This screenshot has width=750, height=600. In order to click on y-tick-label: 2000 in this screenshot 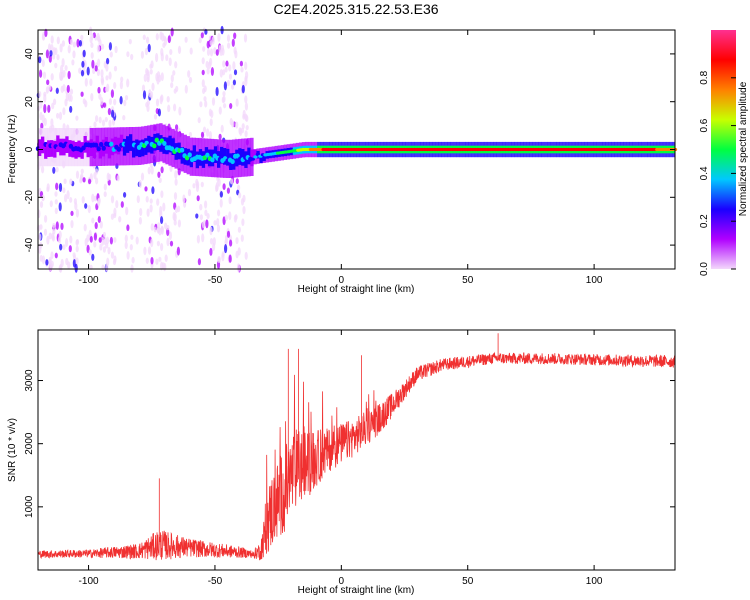, I will do `click(29, 443)`.